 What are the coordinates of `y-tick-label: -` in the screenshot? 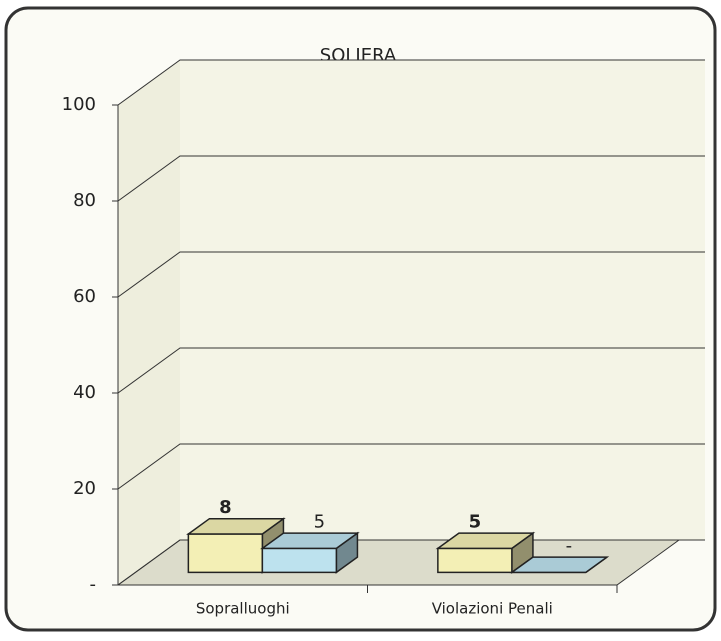 It's located at (93, 584).